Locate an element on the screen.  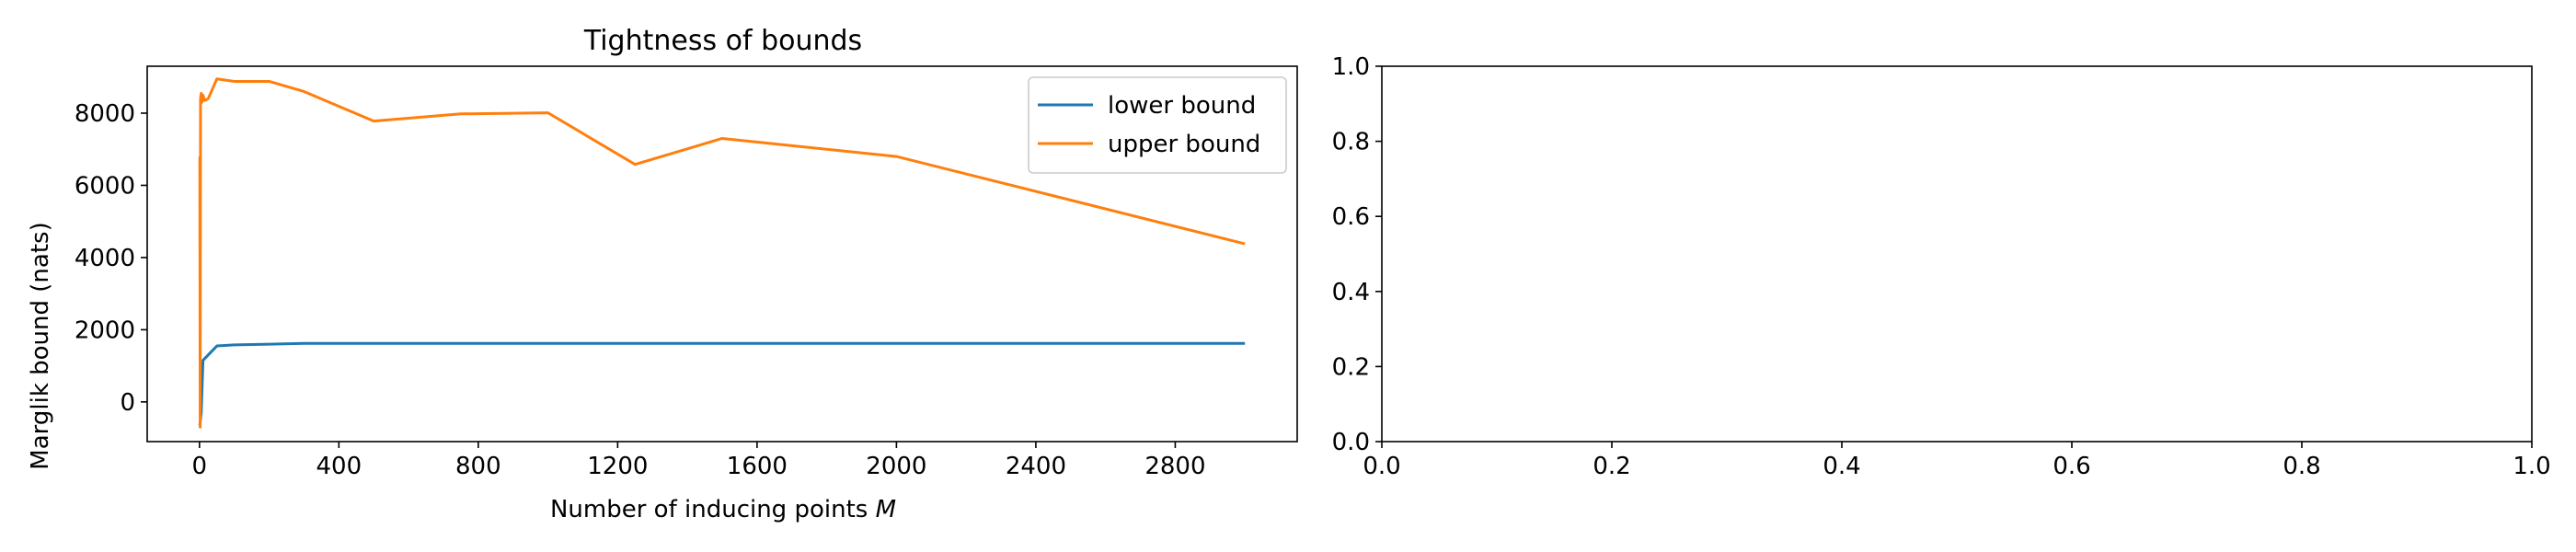
x-tick-label: 1600 is located at coordinates (757, 466).